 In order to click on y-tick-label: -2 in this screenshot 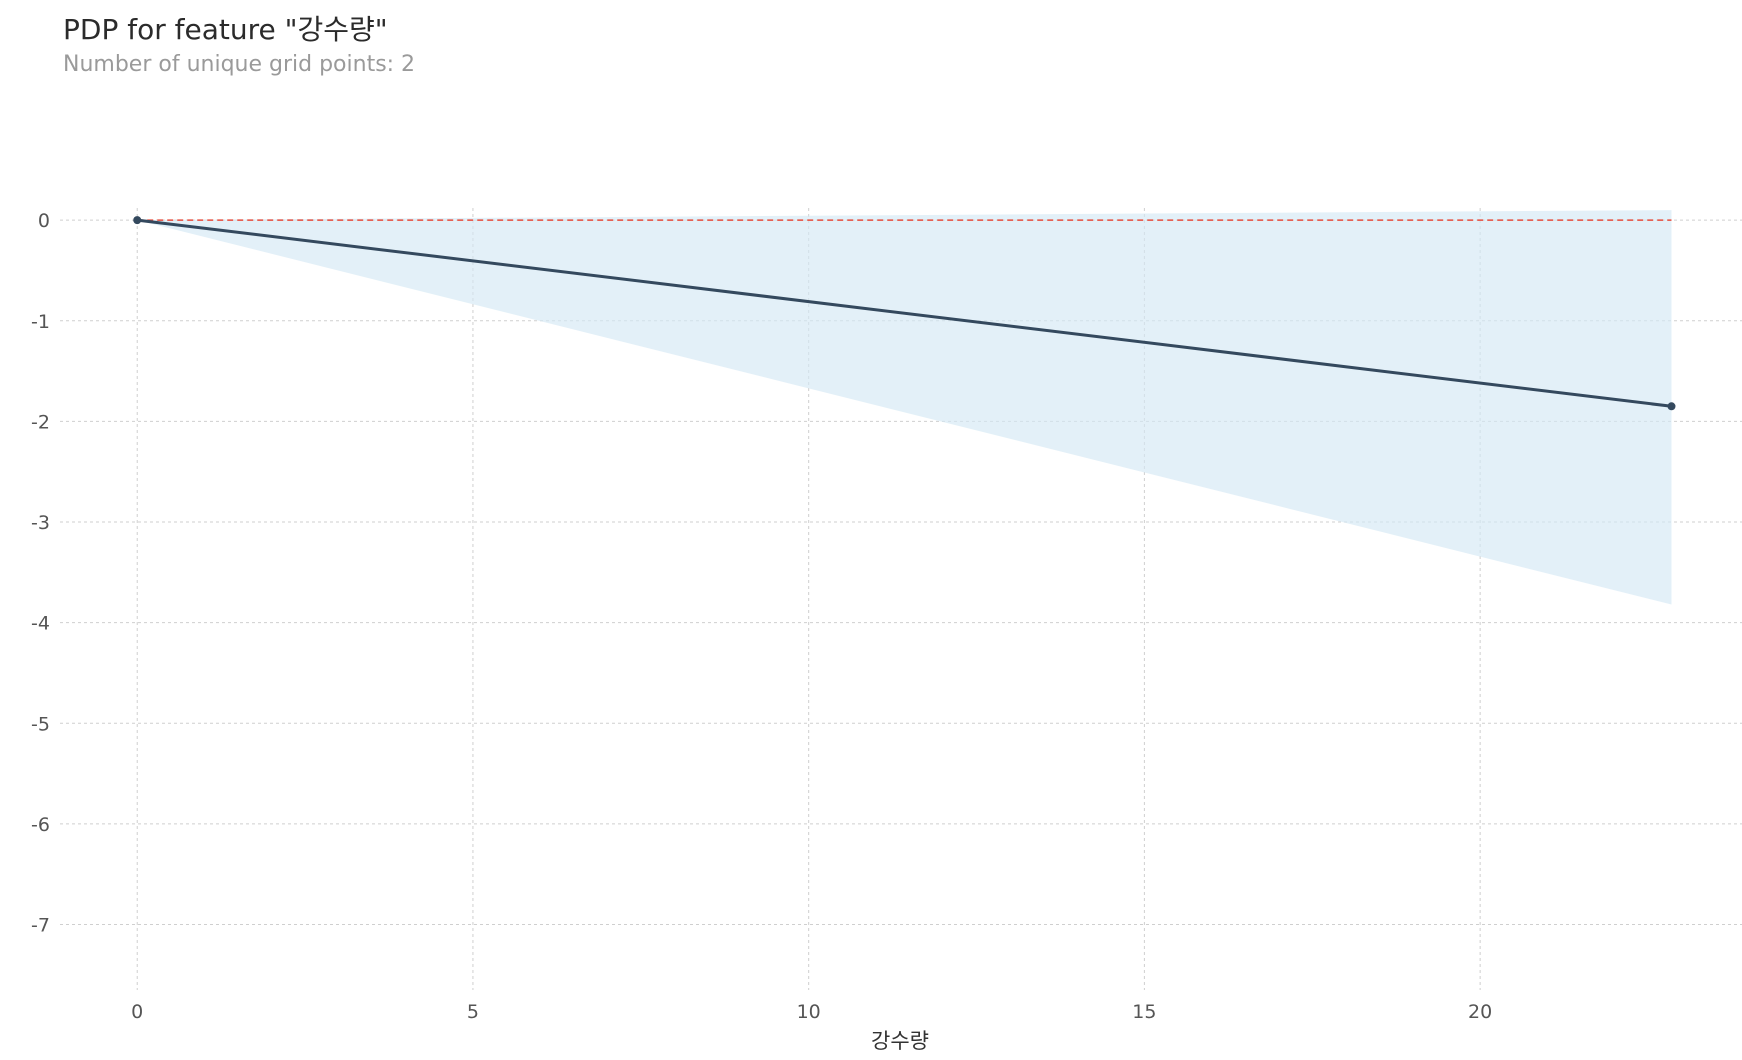, I will do `click(40, 422)`.